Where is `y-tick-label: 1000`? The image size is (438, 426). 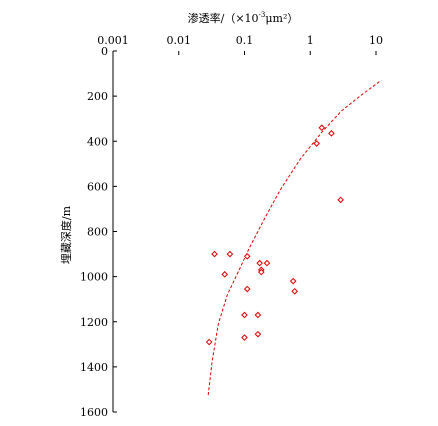
y-tick-label: 1000 is located at coordinates (94, 277).